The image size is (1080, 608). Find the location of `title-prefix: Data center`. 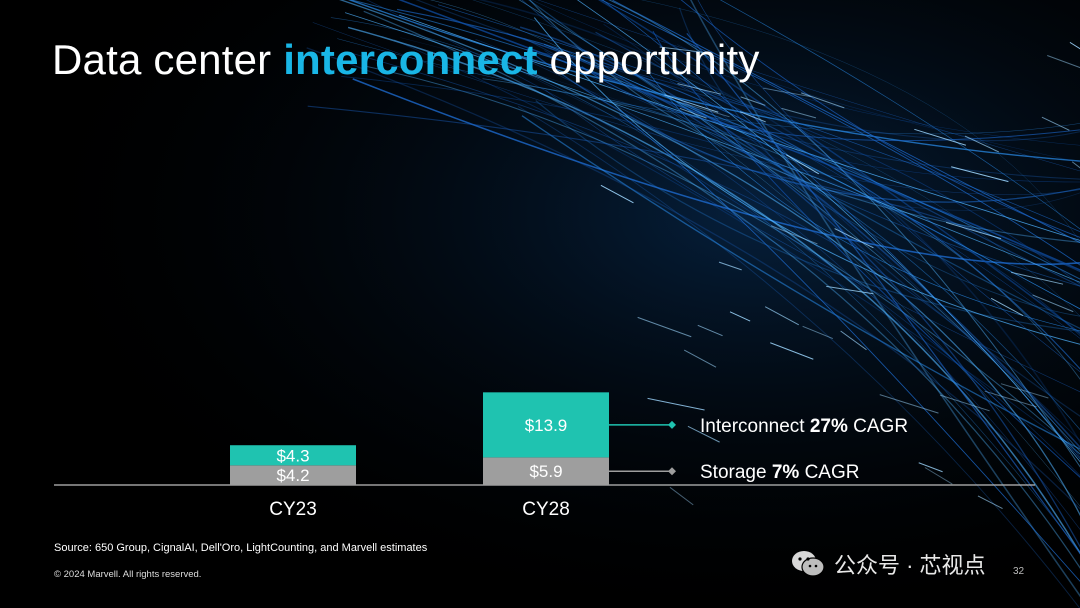

title-prefix: Data center is located at coordinates (168, 59).